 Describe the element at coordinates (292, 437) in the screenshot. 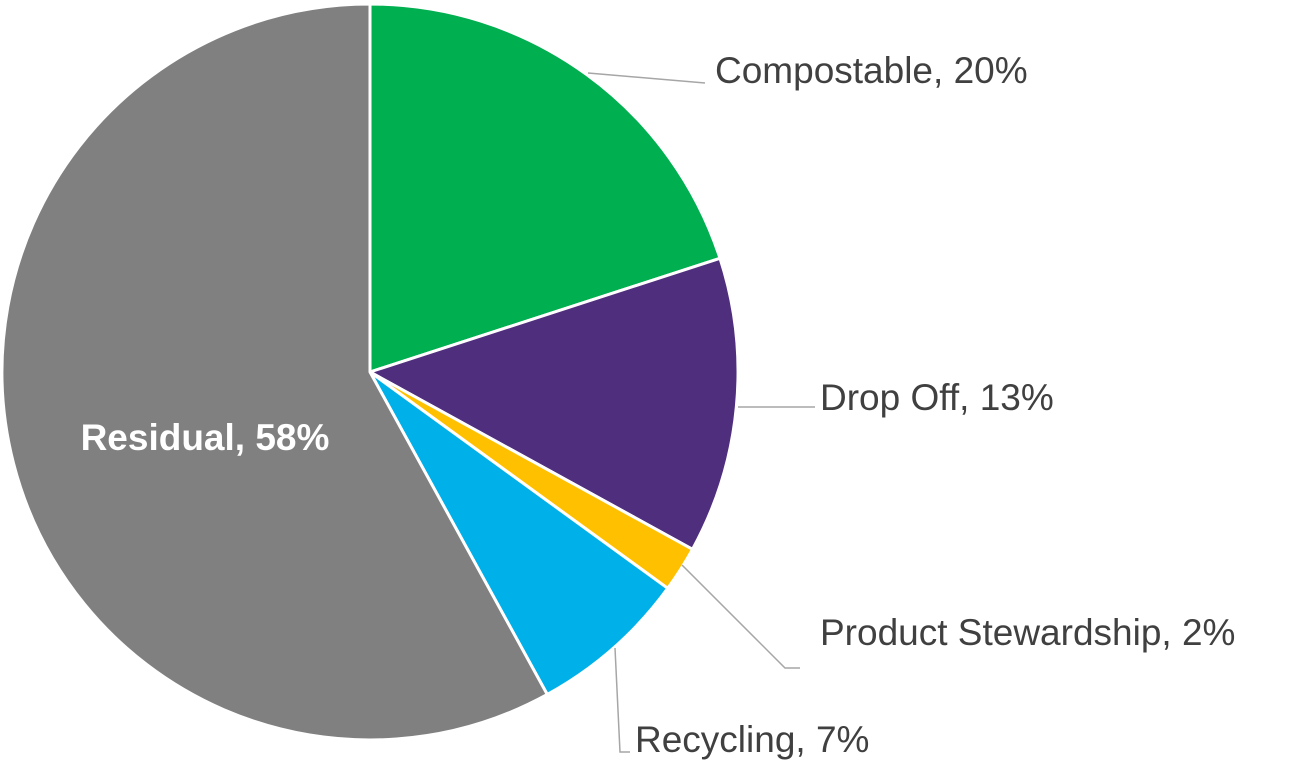

I see `data-label-percentage: 58%` at that location.